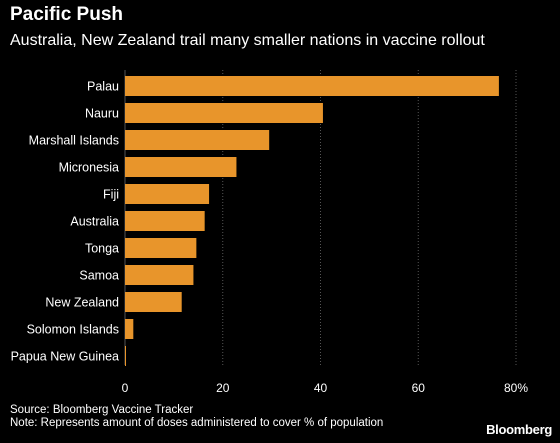 This screenshot has width=560, height=443. I want to click on category-label: Papua New Guinea, so click(65, 357).